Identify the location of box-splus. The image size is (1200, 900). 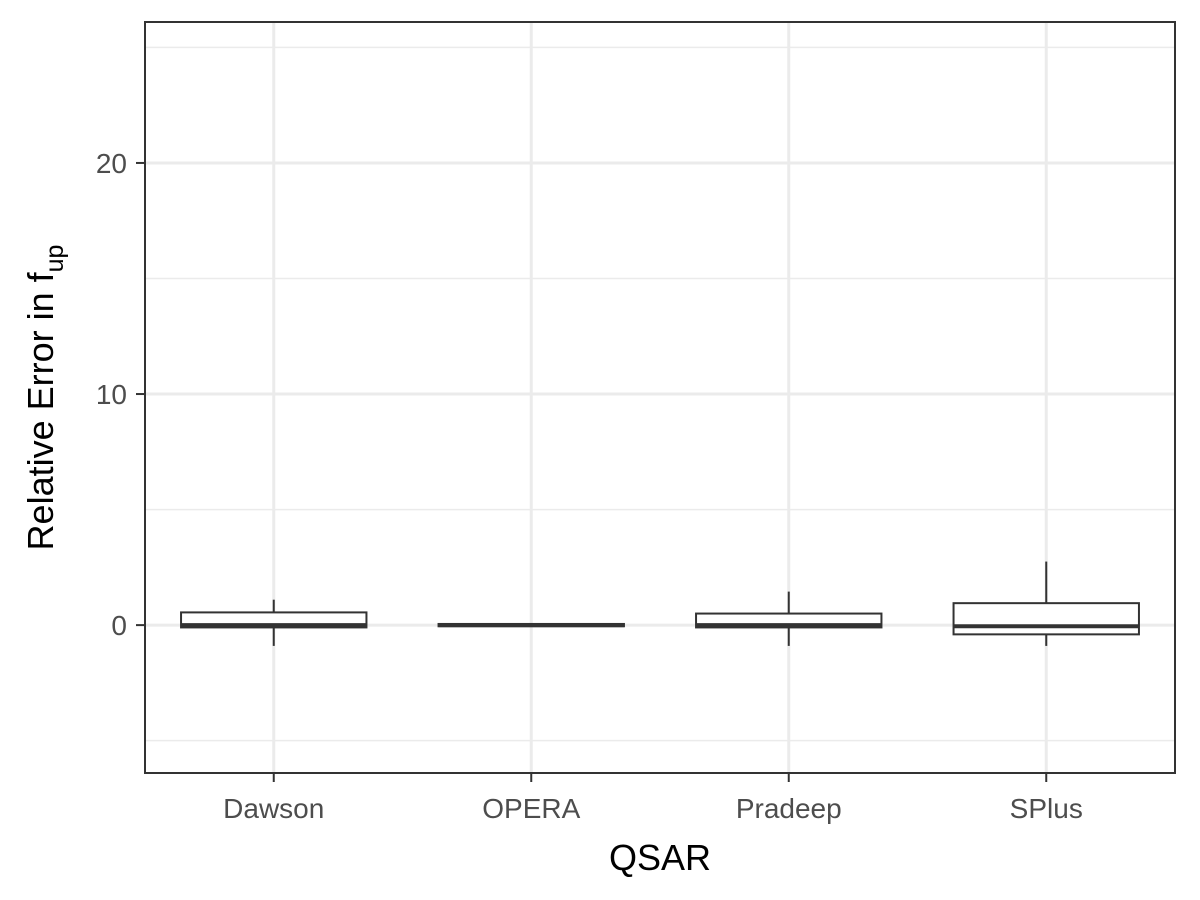
(1046, 603).